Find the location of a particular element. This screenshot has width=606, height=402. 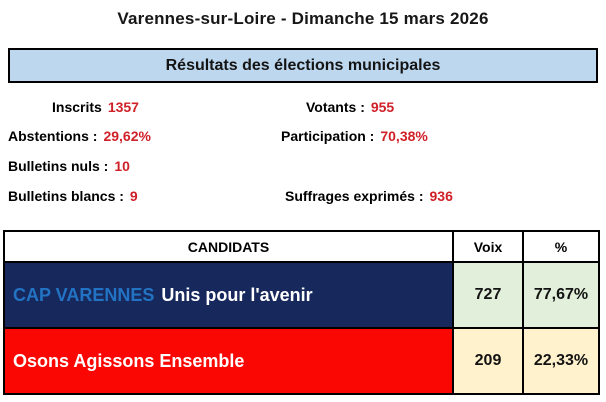

stat-suffrages-exprimes-value: 936 is located at coordinates (441, 196).